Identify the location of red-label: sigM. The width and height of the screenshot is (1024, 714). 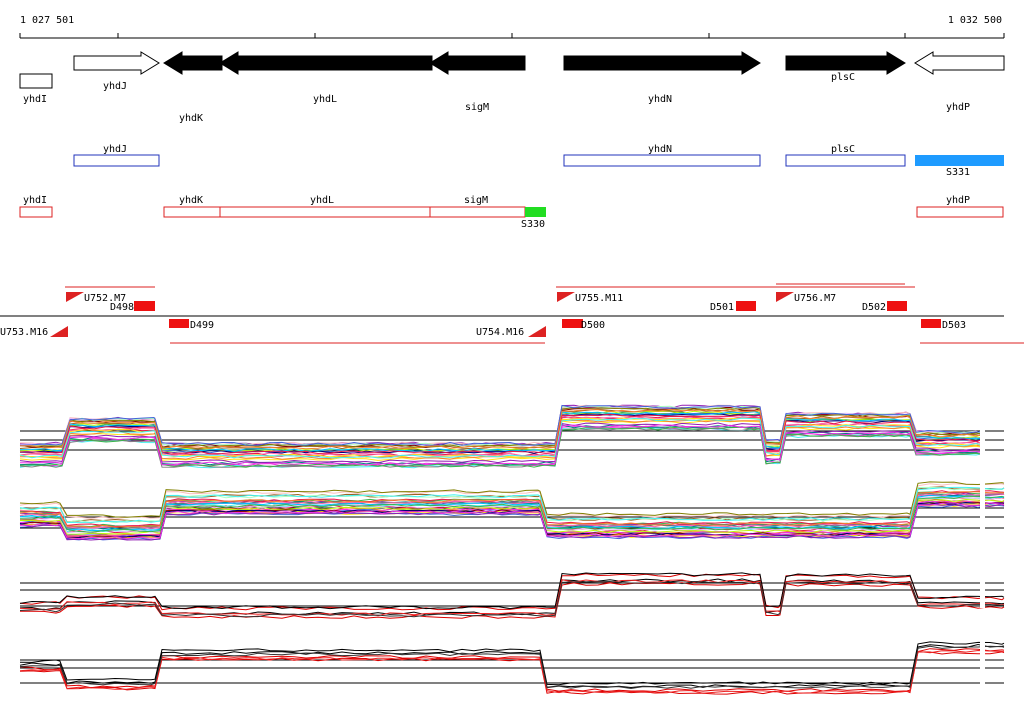
(476, 200).